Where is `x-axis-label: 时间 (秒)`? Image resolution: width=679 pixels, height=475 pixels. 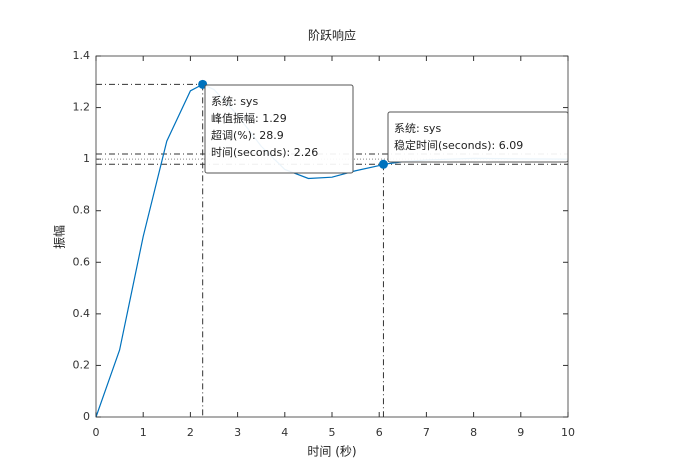 x-axis-label: 时间 (秒) is located at coordinates (331, 452).